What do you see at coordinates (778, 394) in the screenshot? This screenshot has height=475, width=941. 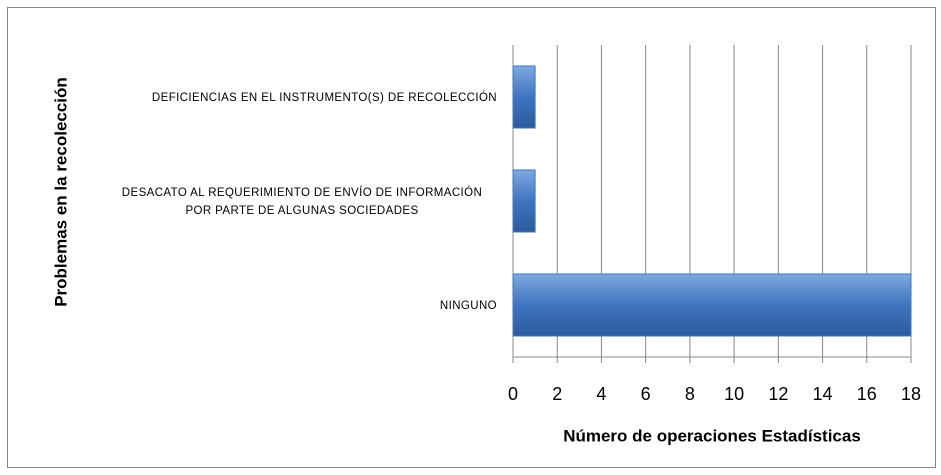 I see `x-tick-label: 12` at bounding box center [778, 394].